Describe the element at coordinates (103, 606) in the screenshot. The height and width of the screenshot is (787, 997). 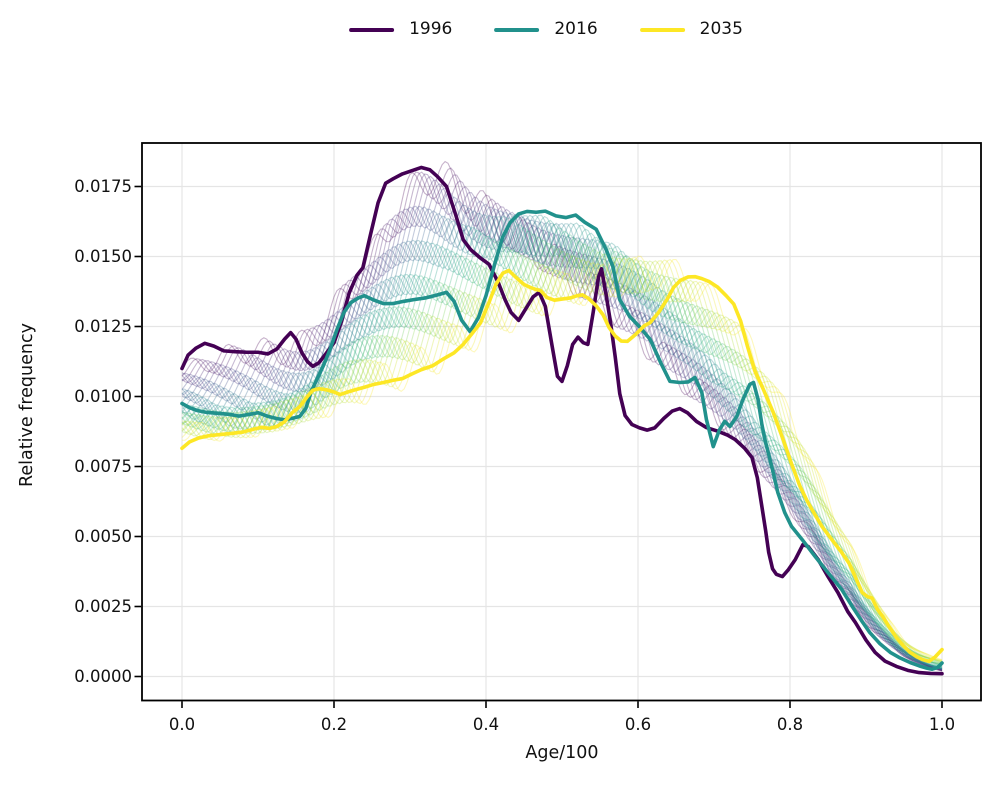
I see `y-tick-label: 0.0025` at that location.